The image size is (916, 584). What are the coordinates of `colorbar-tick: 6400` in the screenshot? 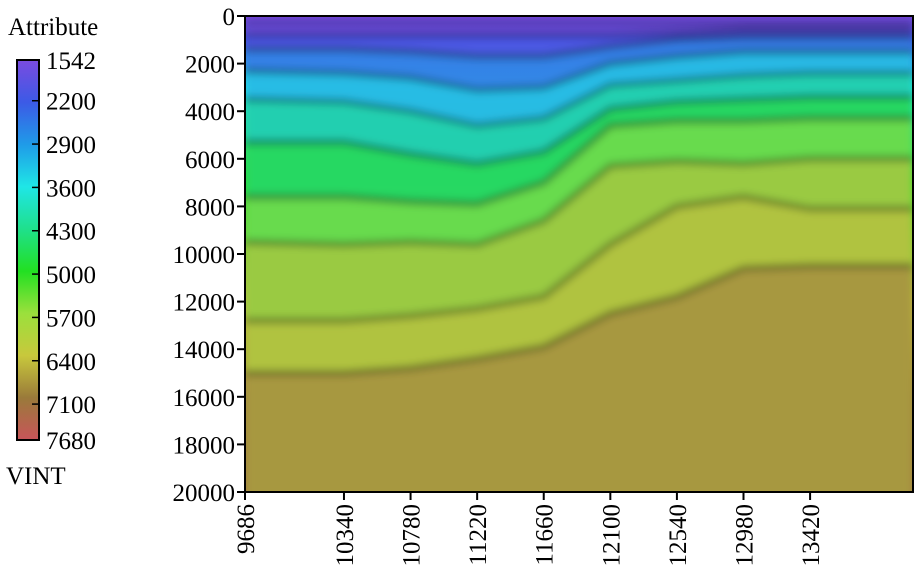 It's located at (64, 362).